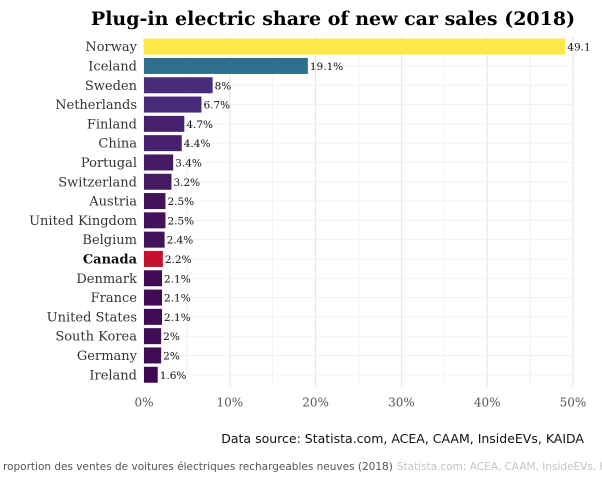  What do you see at coordinates (107, 356) in the screenshot?
I see `category-label: Germany` at bounding box center [107, 356].